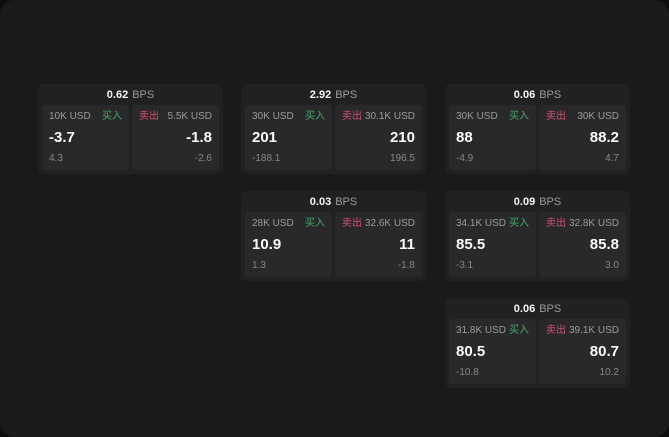 This screenshot has height=437, width=669. What do you see at coordinates (582, 244) in the screenshot?
I see `sell-panel: 卖出 32.8K USD 85.8 3.0` at bounding box center [582, 244].